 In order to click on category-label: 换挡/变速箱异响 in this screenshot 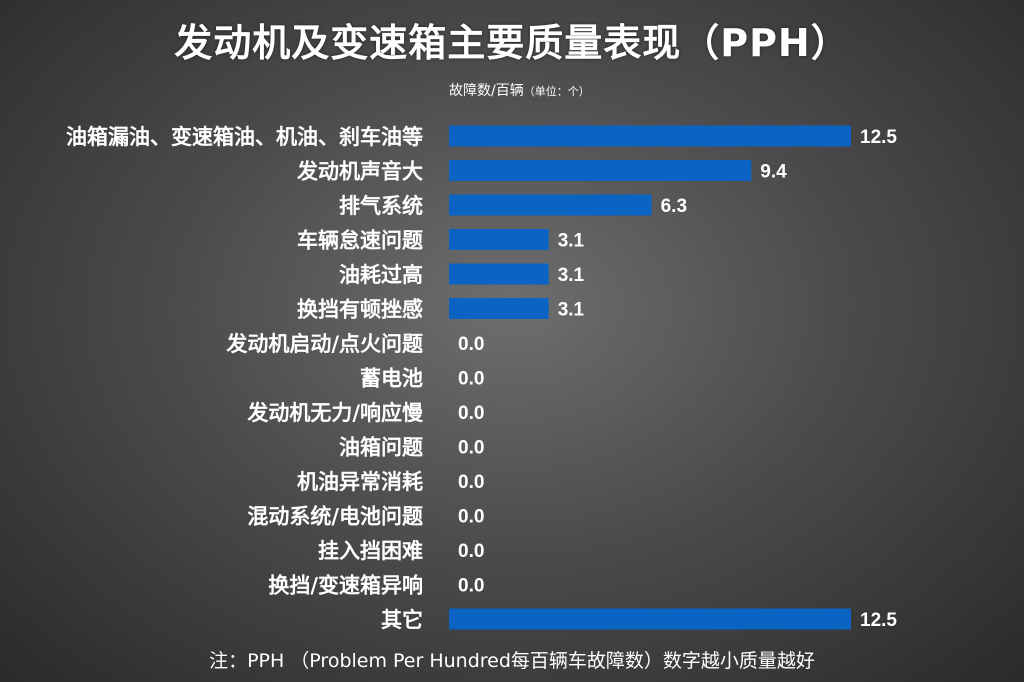, I will do `click(345, 586)`.